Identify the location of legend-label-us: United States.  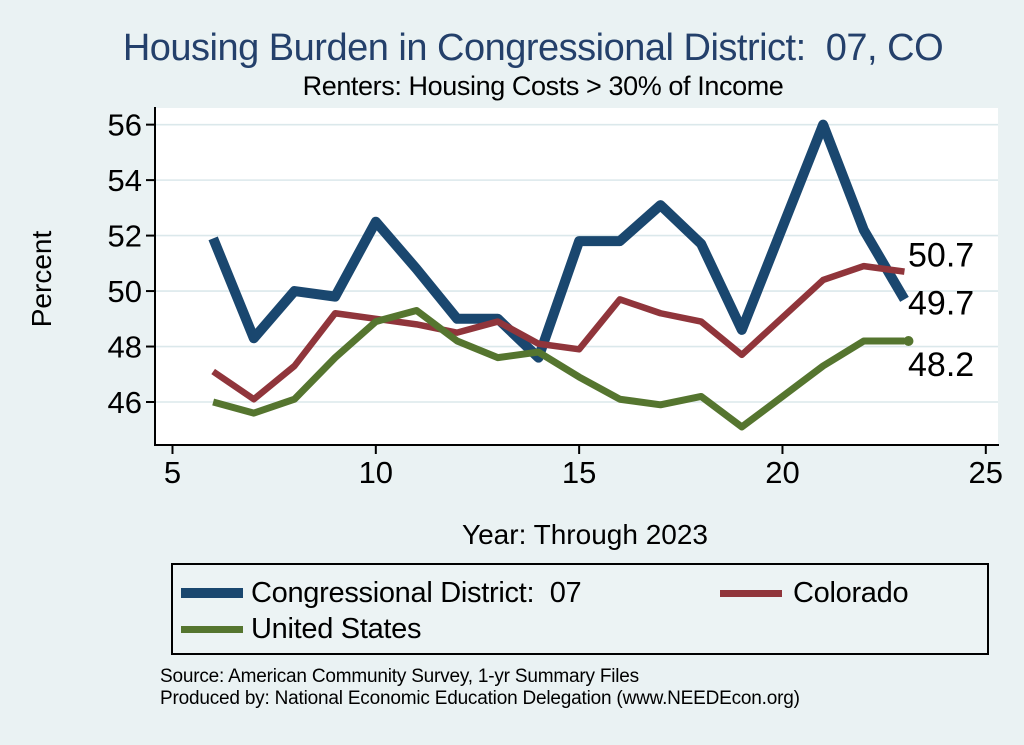
(336, 629).